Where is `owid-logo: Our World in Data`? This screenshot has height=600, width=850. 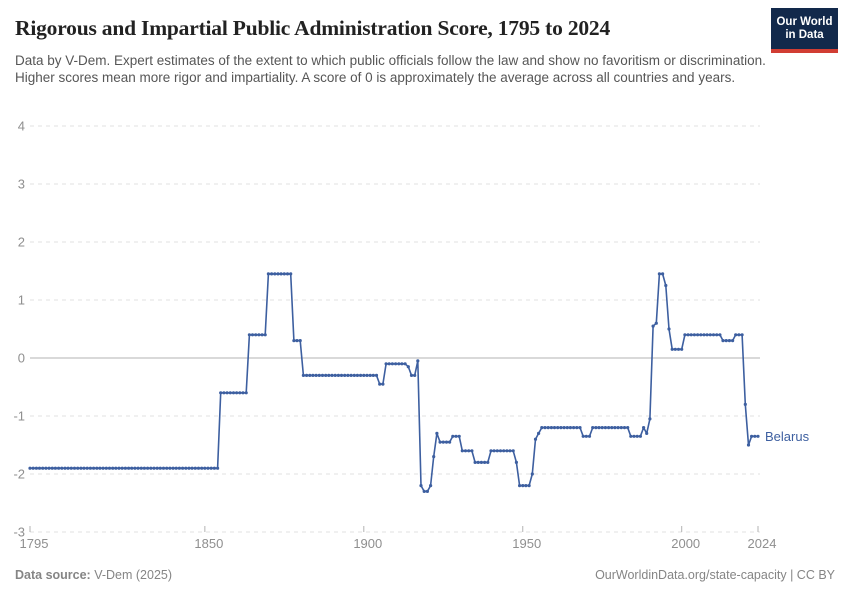 owid-logo: Our World in Data is located at coordinates (804, 30).